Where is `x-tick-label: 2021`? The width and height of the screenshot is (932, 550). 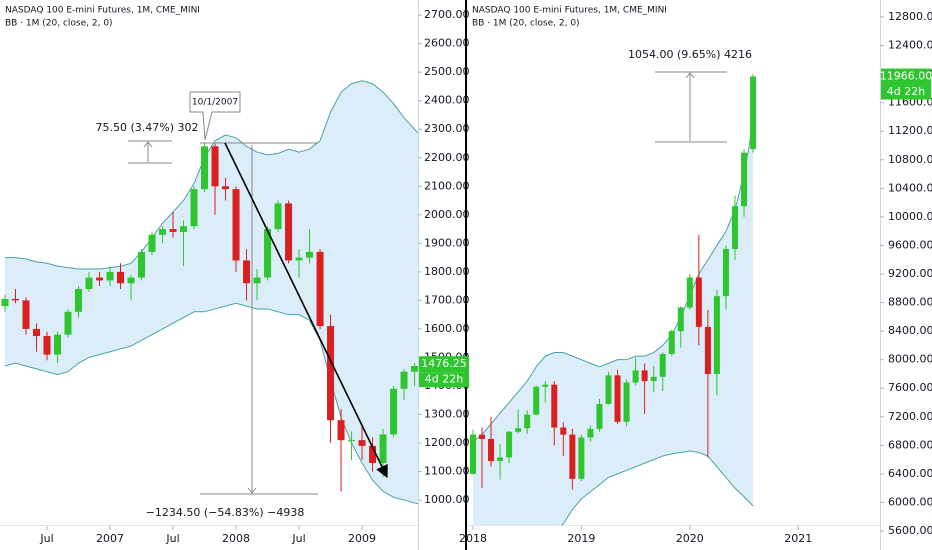 x-tick-label: 2021 is located at coordinates (798, 538).